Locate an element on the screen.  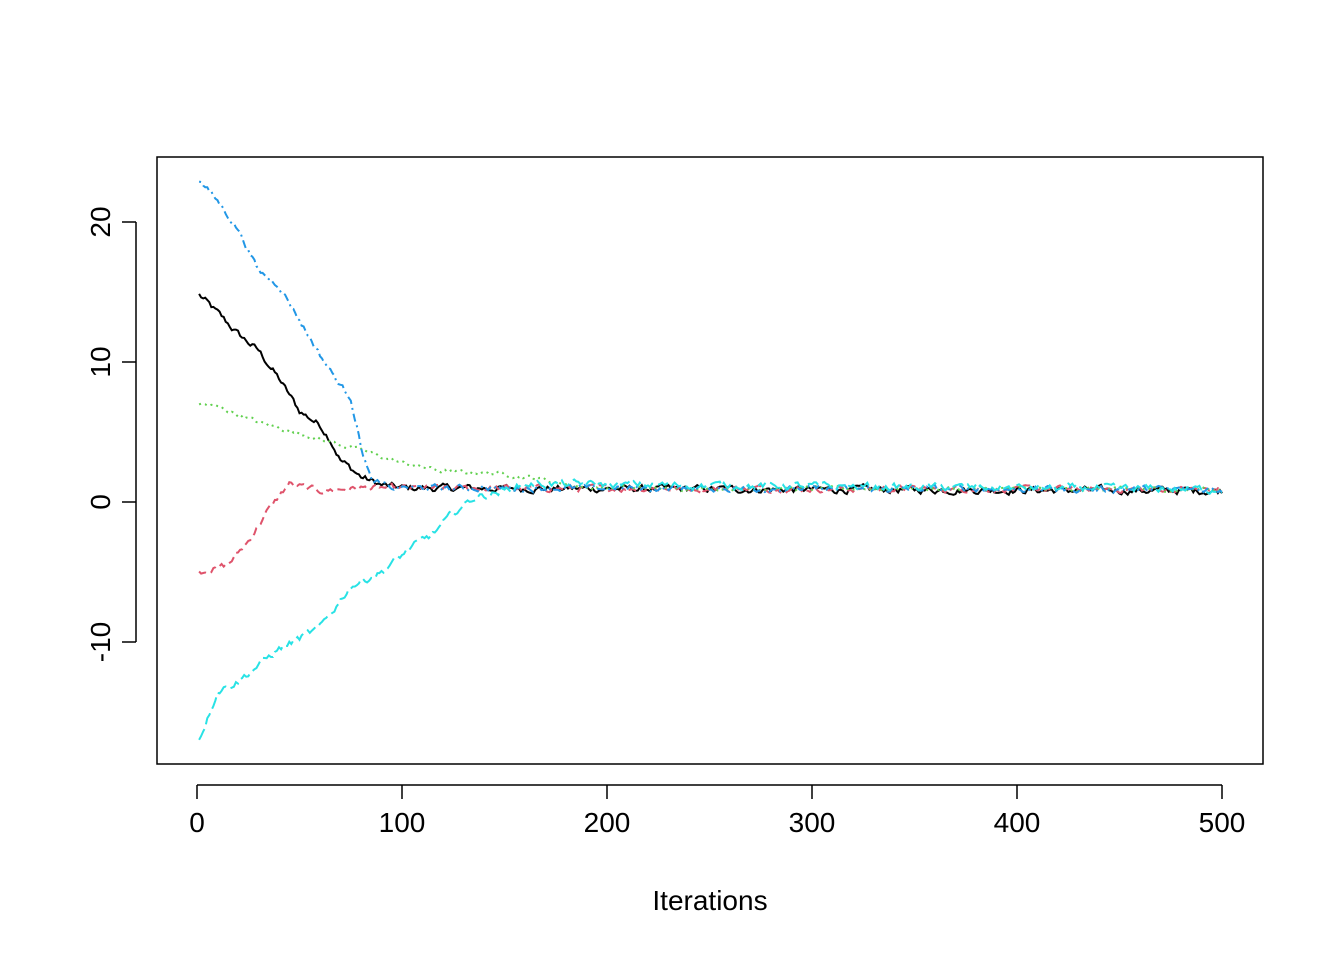
y-tick-label: -10 is located at coordinates (100, 642).